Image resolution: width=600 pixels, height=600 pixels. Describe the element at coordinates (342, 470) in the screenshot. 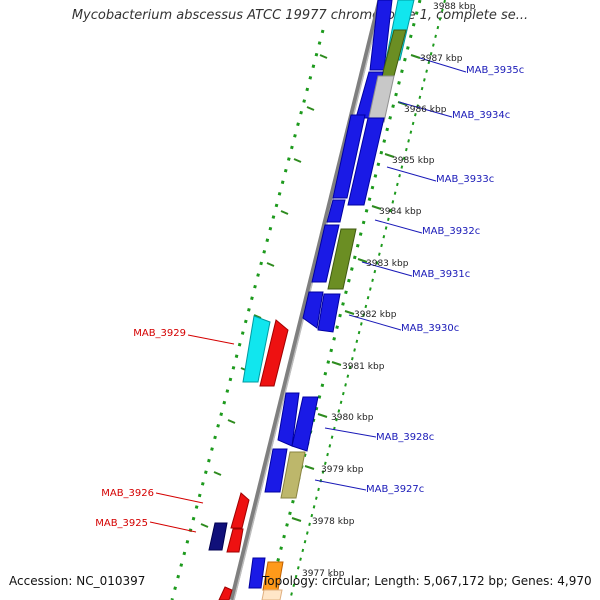

I see `kbp-label: 3979 kbp` at that location.